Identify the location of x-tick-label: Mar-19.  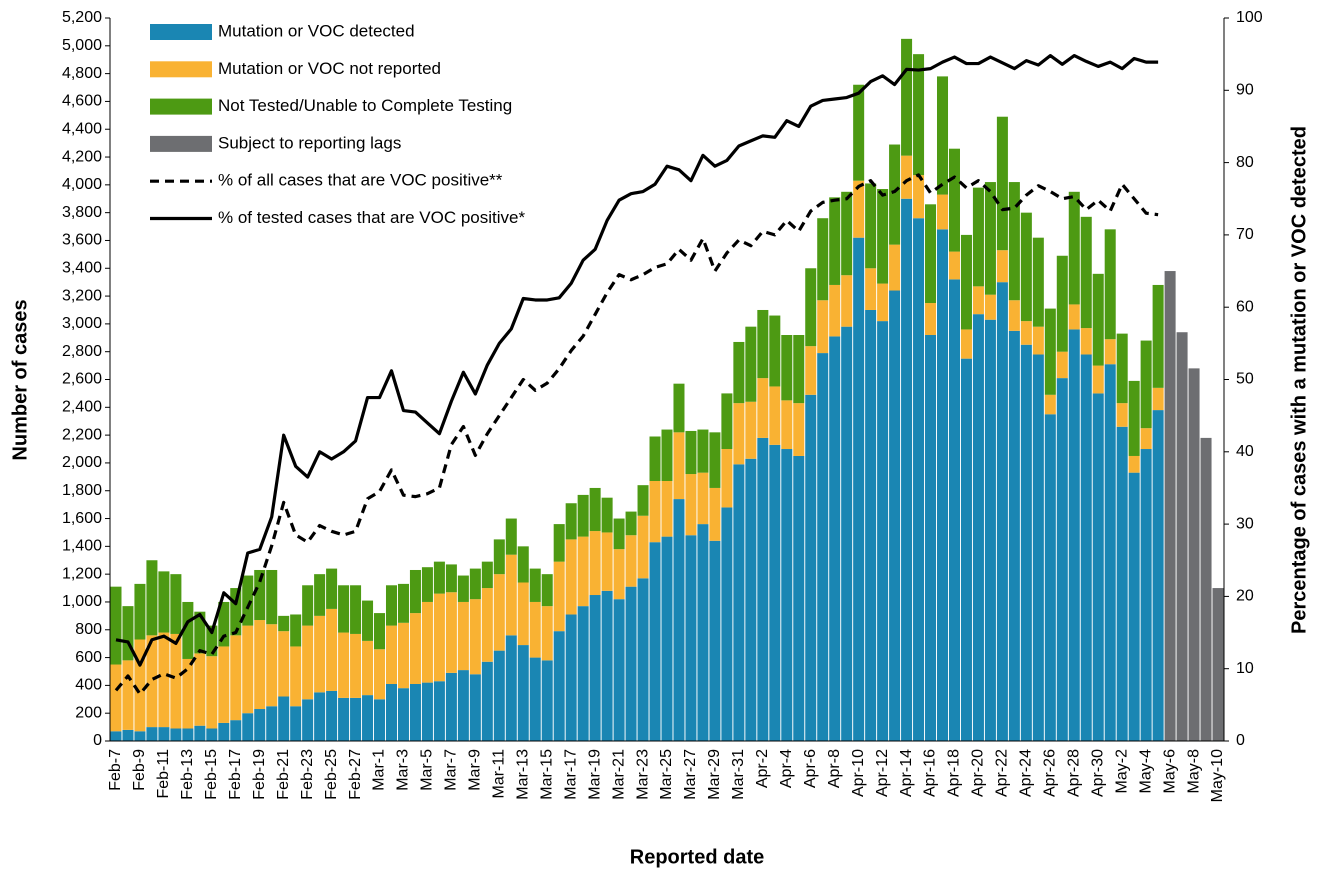
(594, 774).